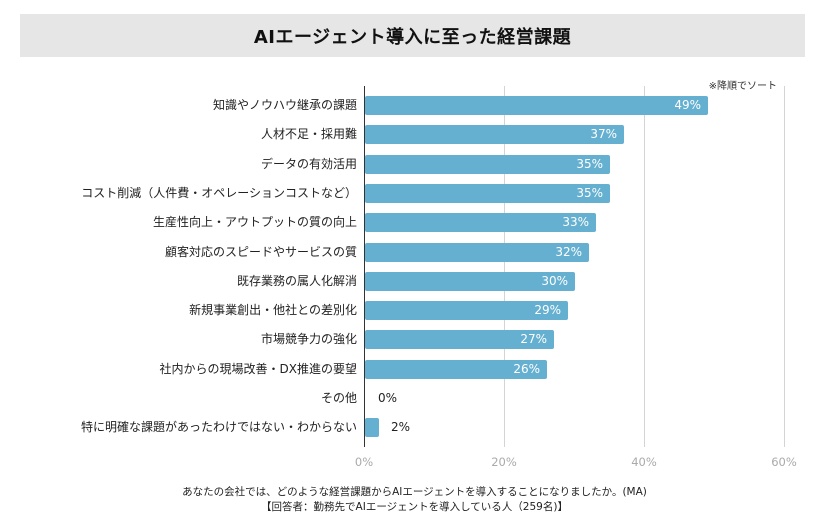 The height and width of the screenshot is (528, 829). Describe the element at coordinates (568, 252) in the screenshot. I see `value-label: 32%` at that location.